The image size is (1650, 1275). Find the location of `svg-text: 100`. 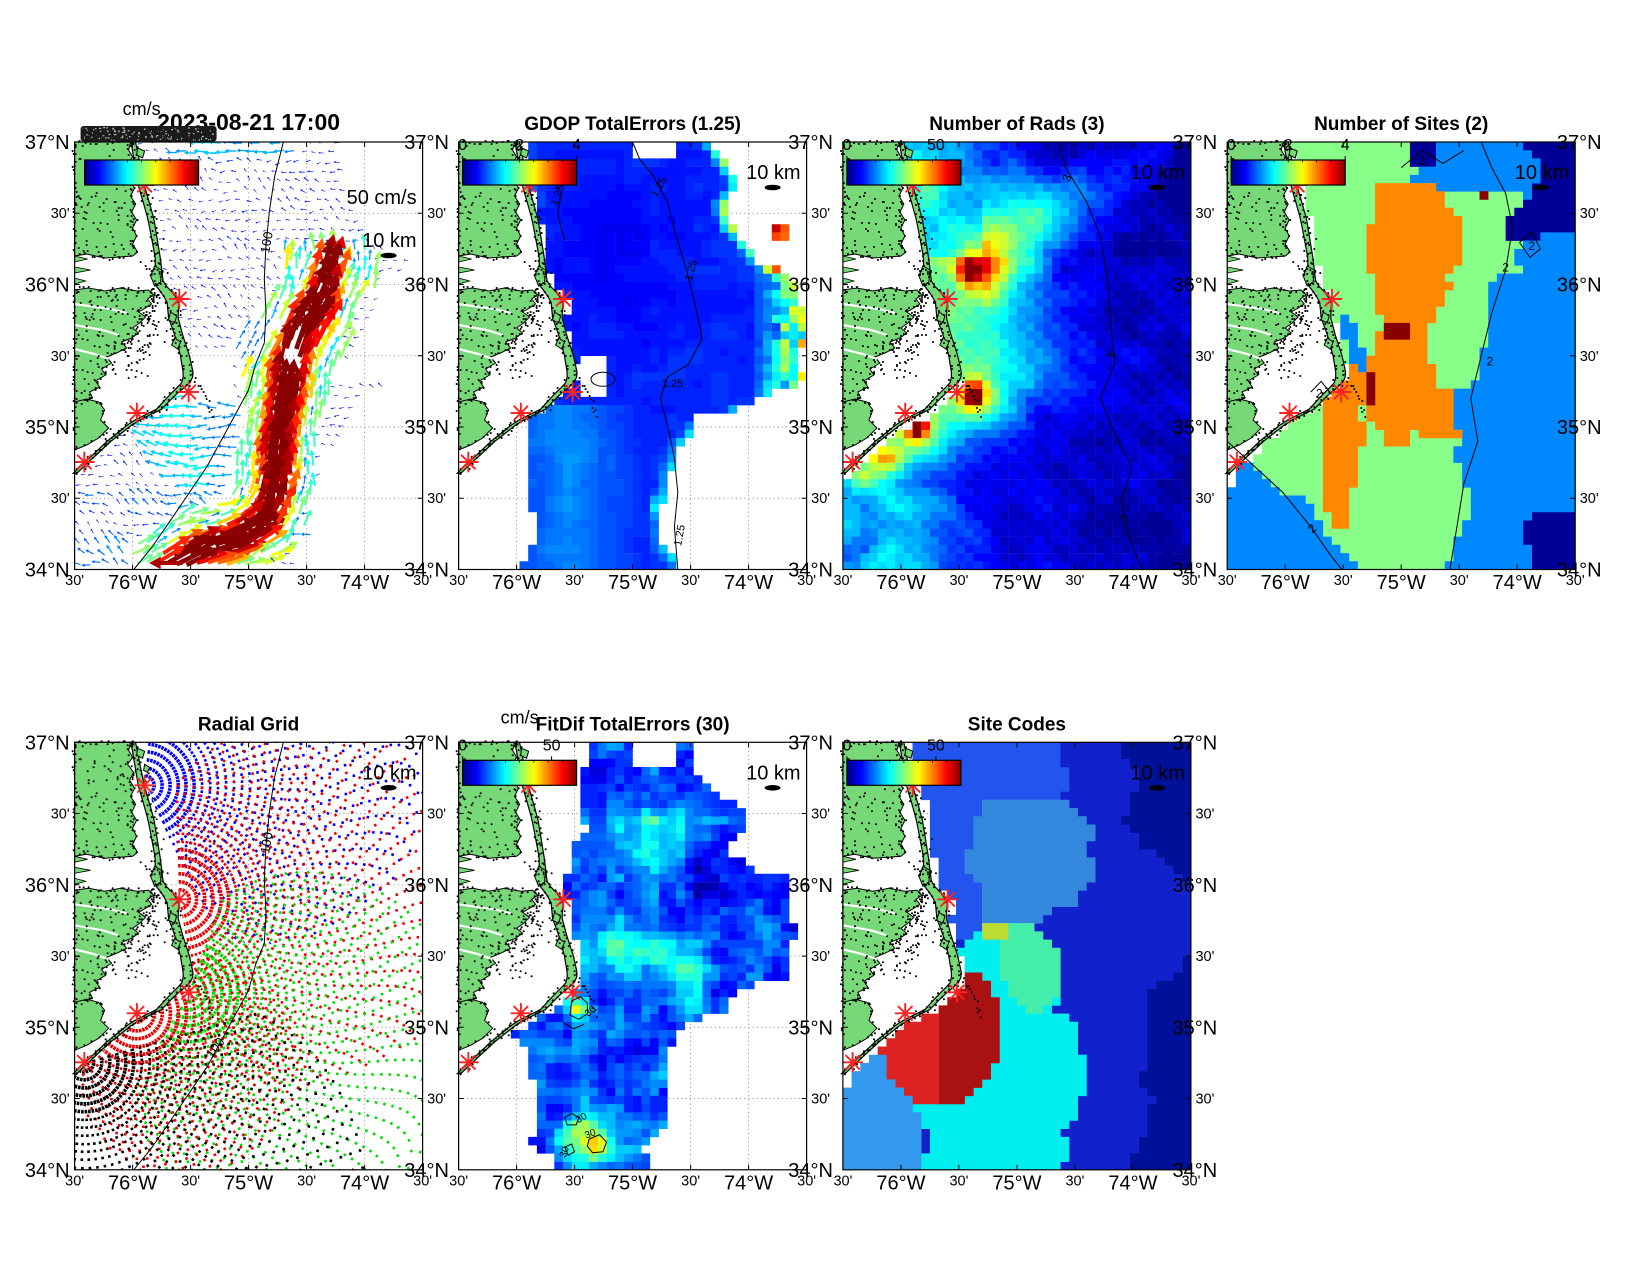

svg-text: 100 is located at coordinates (266, 843).